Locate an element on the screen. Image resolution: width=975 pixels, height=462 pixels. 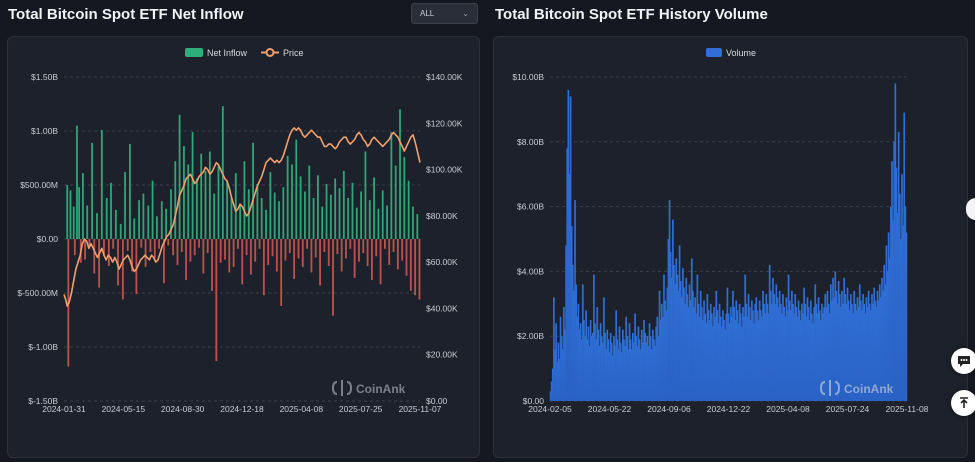
legend-volume-swatch is located at coordinates (714, 52).